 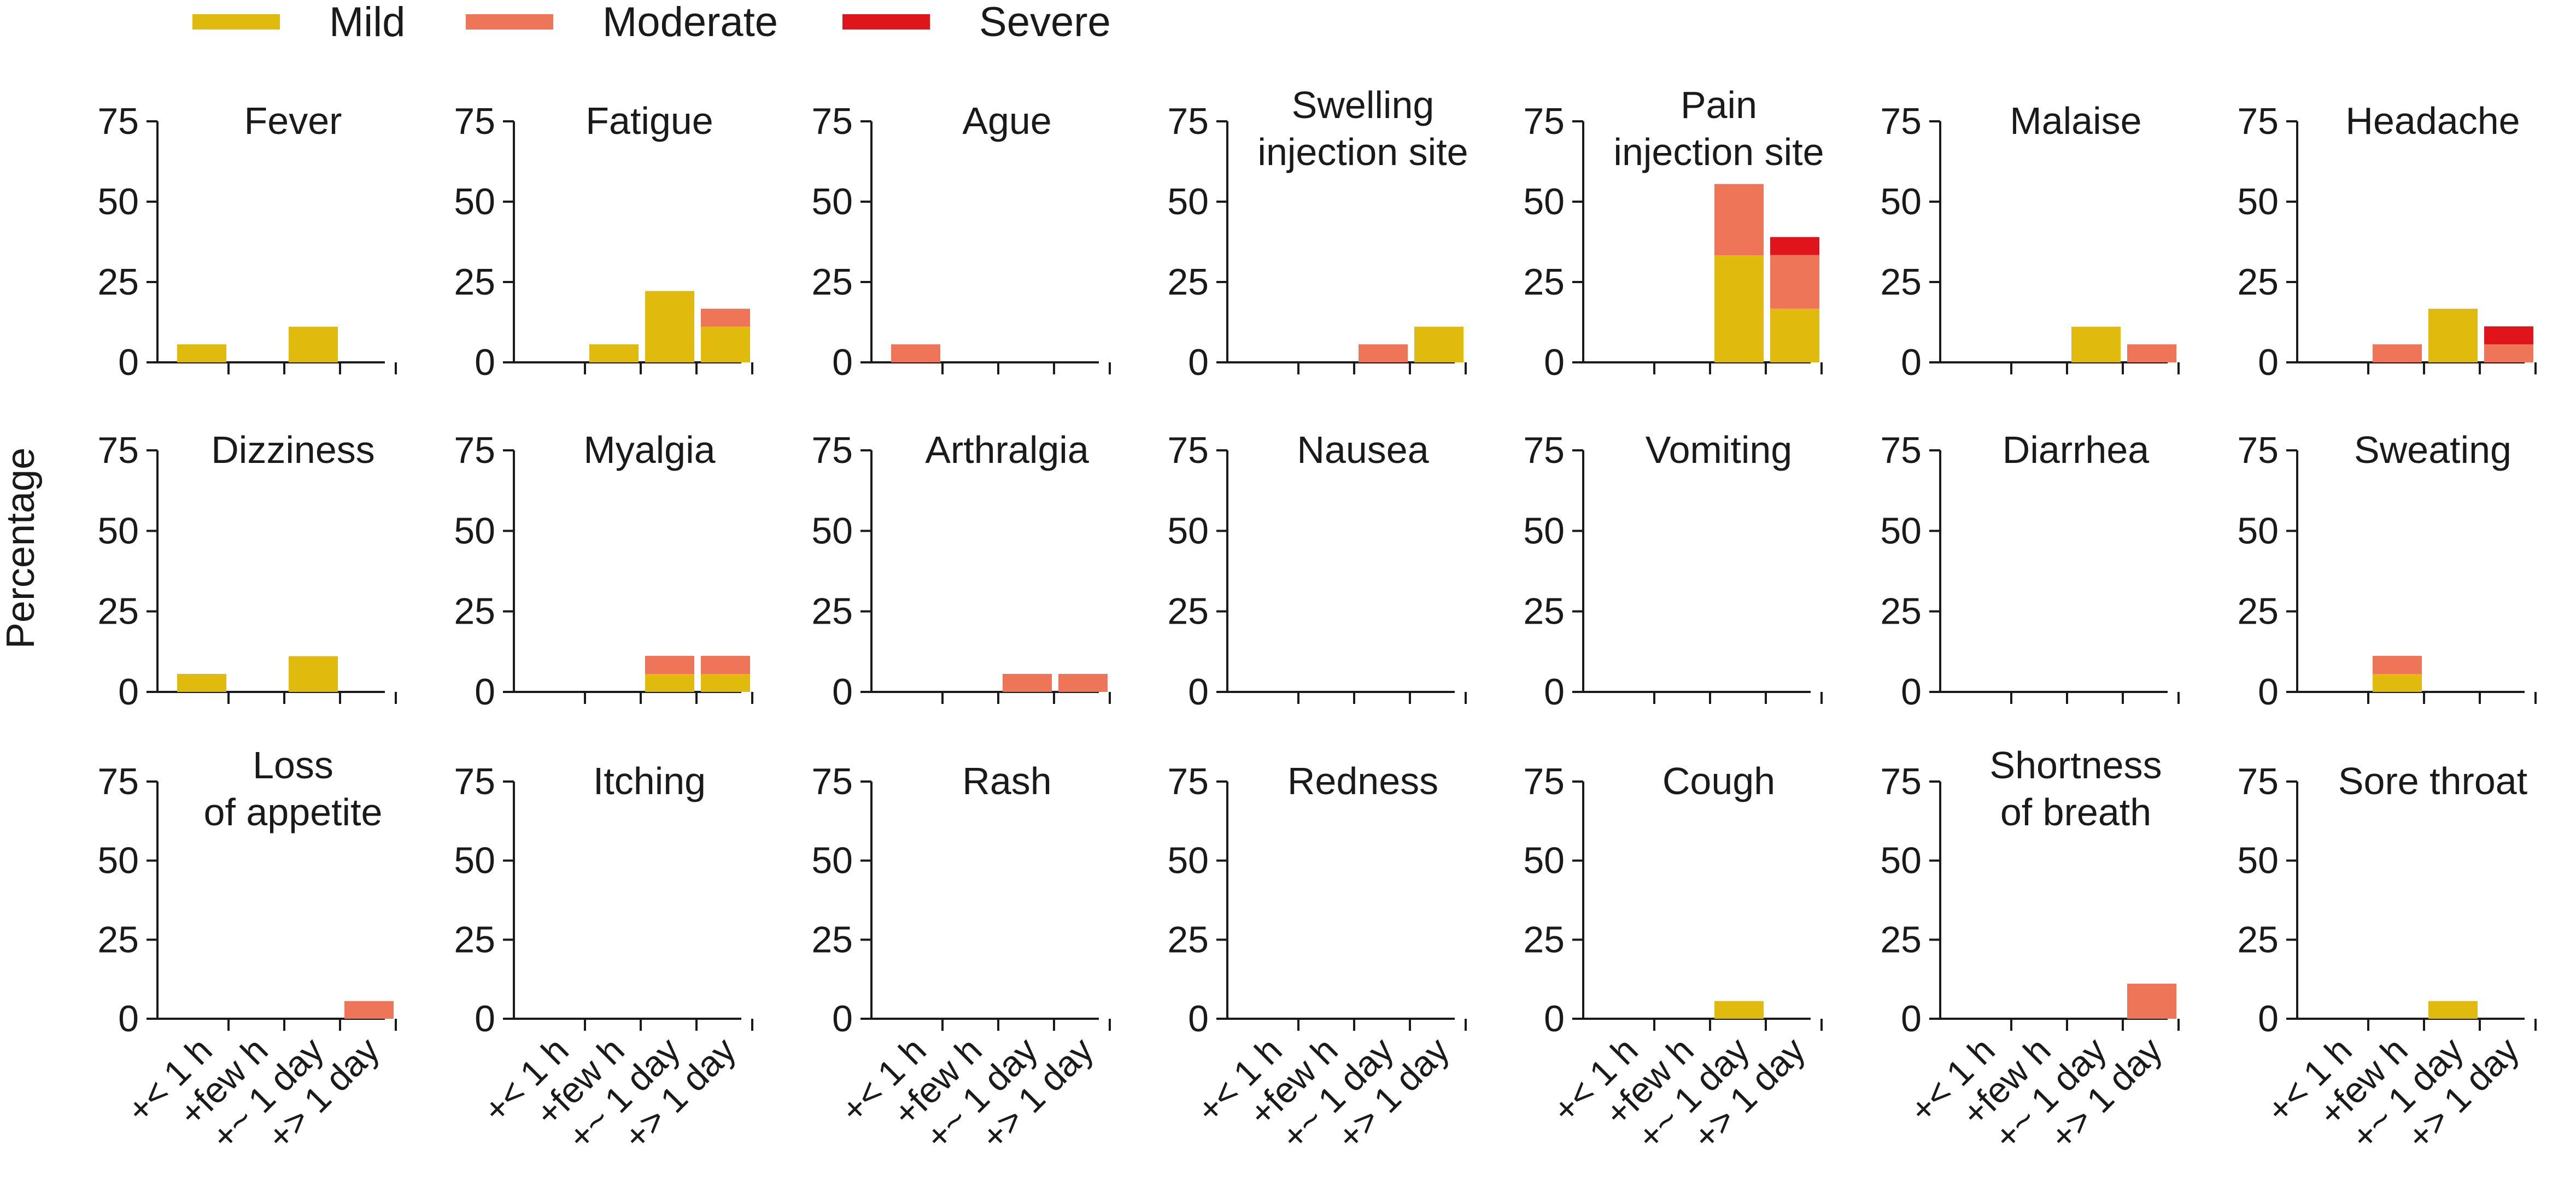 I want to click on panel-title: Vomiting, so click(x=1719, y=449).